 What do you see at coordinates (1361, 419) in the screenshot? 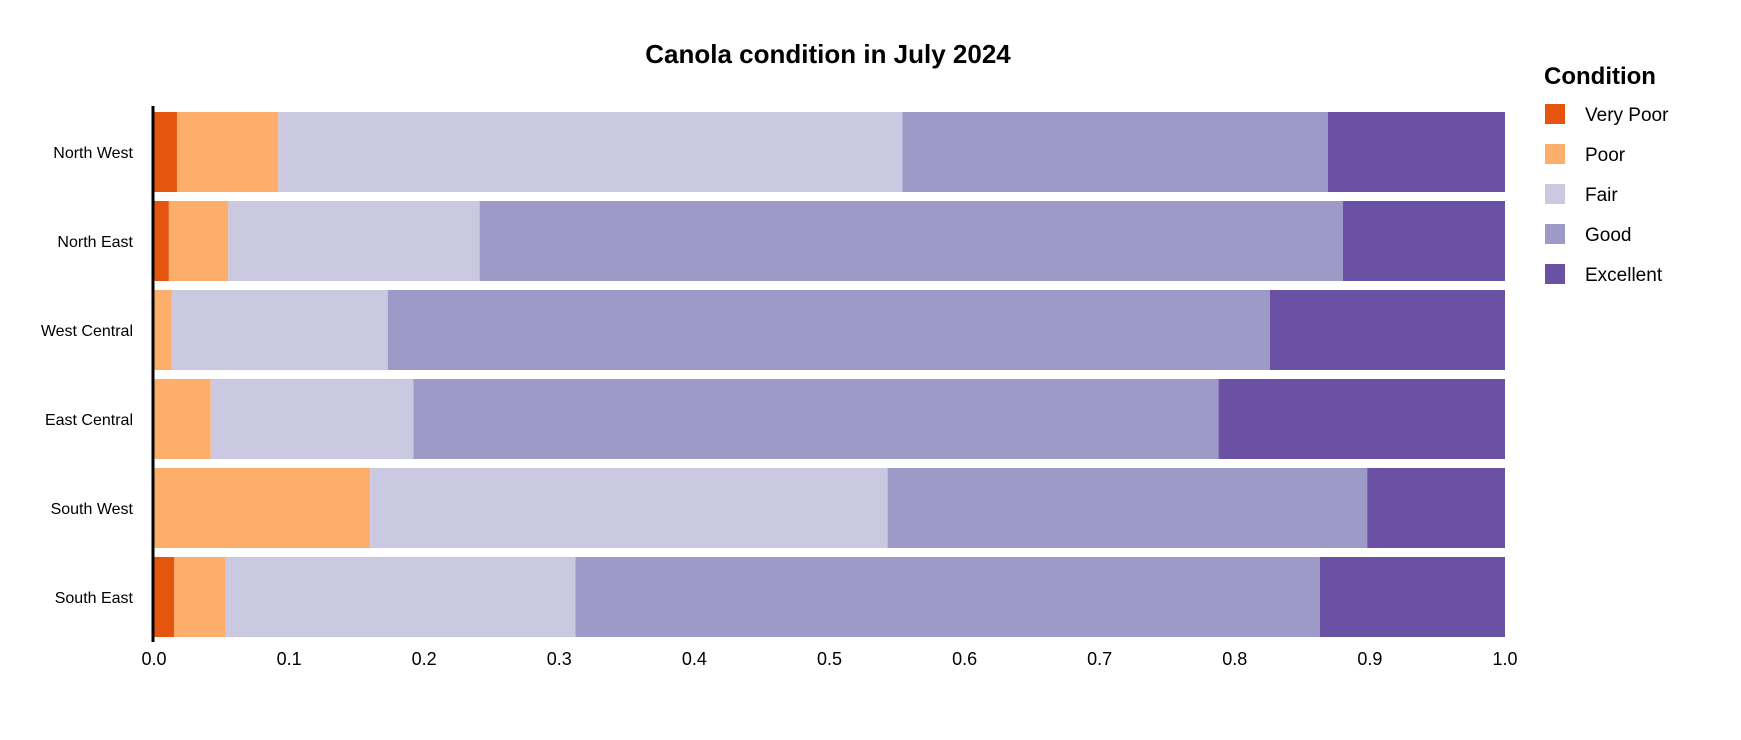
I see `bar-east-central-excellent` at bounding box center [1361, 419].